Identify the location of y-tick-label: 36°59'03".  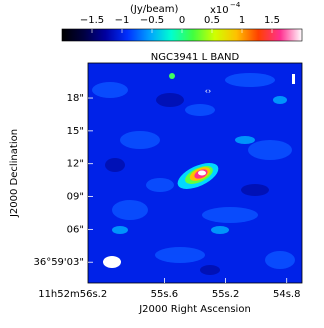
(58, 262).